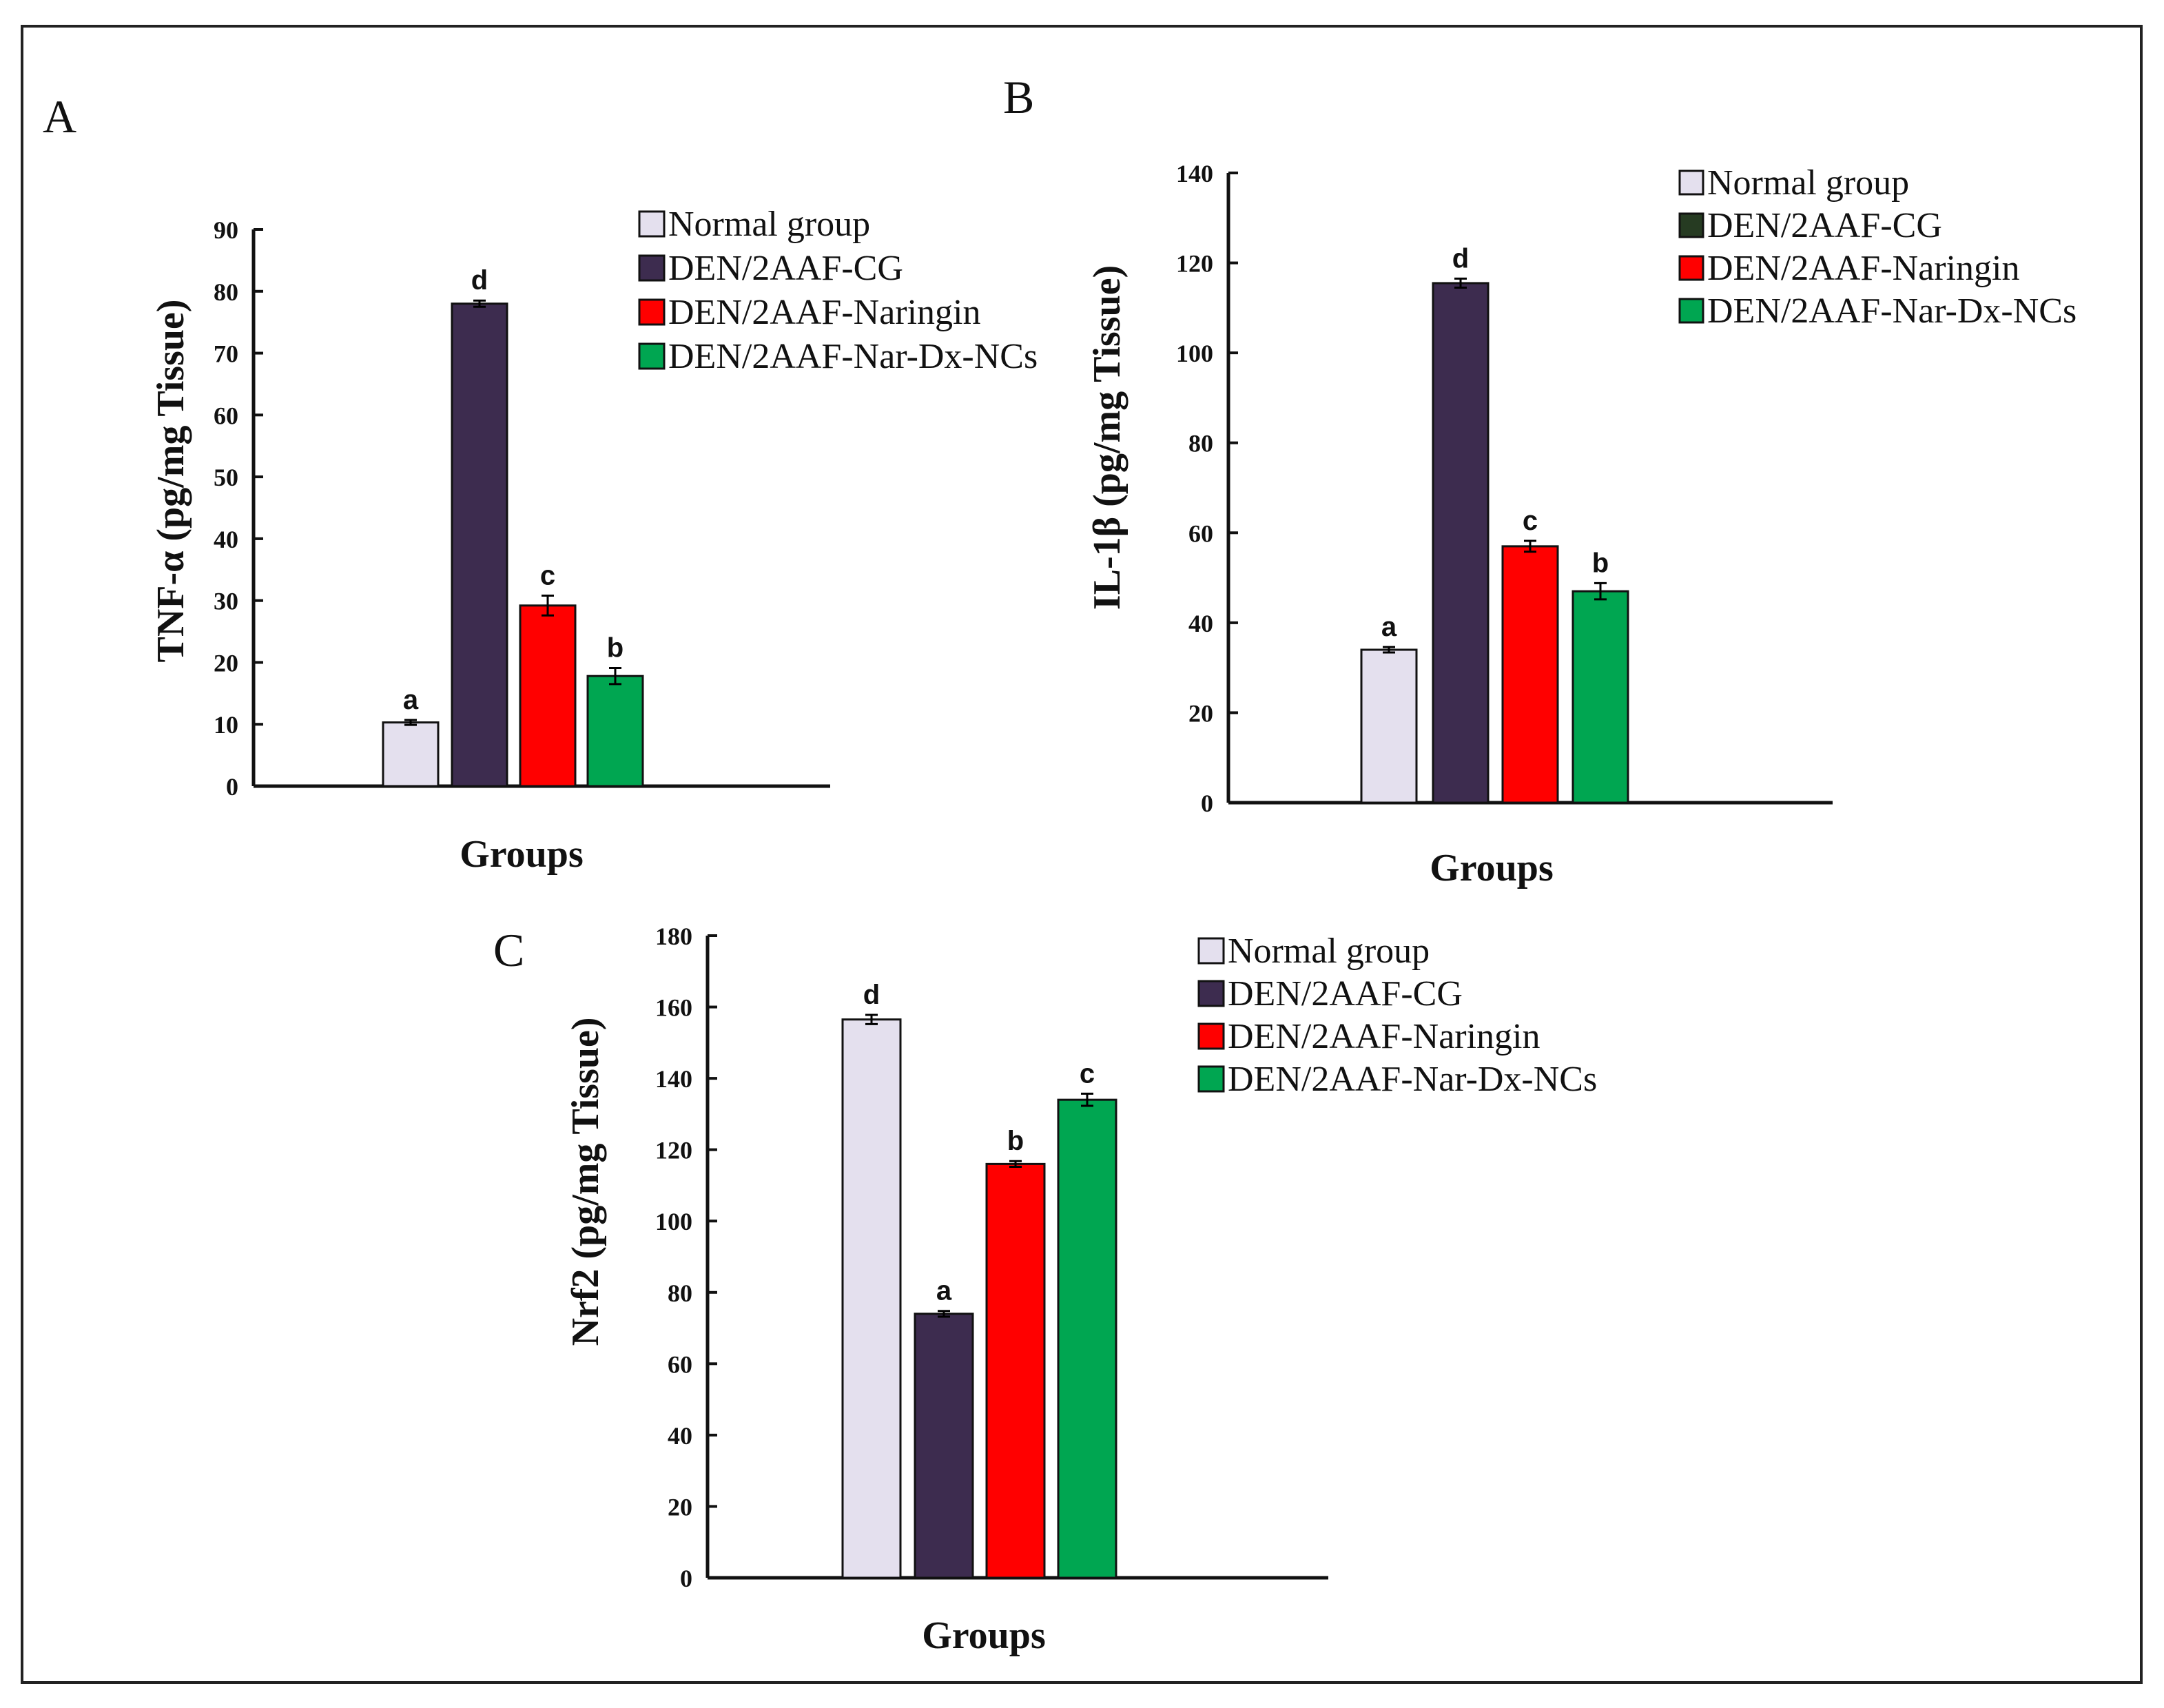 The width and height of the screenshot is (2164, 1708). What do you see at coordinates (1200, 713) in the screenshot?
I see `y-tick-label-b: 20` at bounding box center [1200, 713].